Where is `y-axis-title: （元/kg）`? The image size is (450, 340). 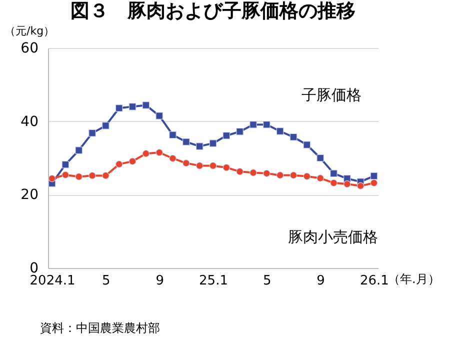 y-axis-title: （元/kg） is located at coordinates (29, 31).